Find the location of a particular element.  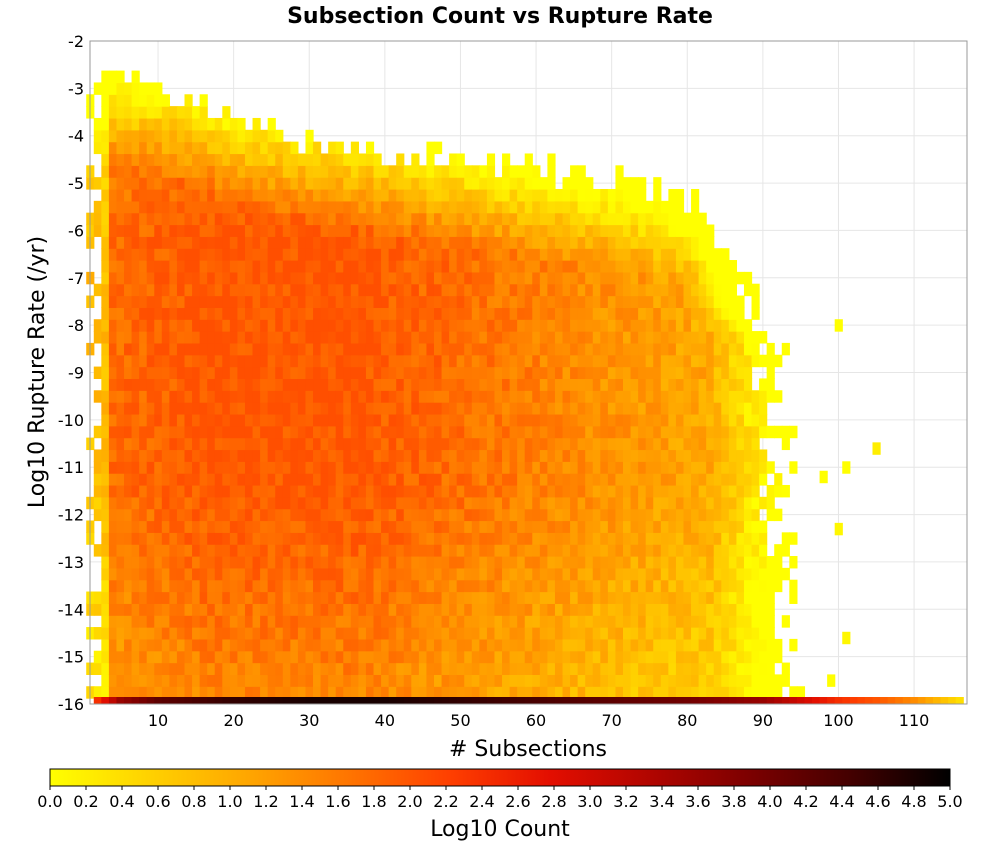

y-tick-label: -3 is located at coordinates (76, 88).